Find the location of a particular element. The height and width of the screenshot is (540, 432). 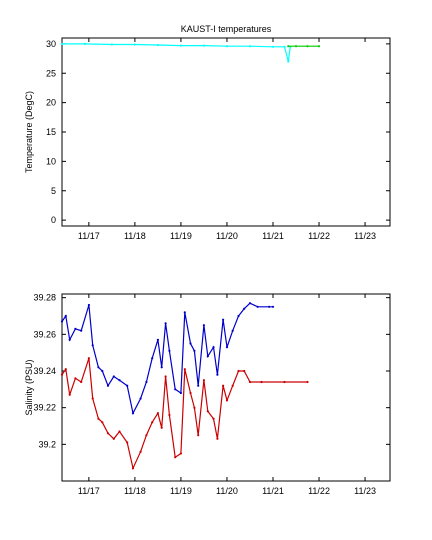

temperature-x-tick-label: 11/17 is located at coordinates (89, 236).